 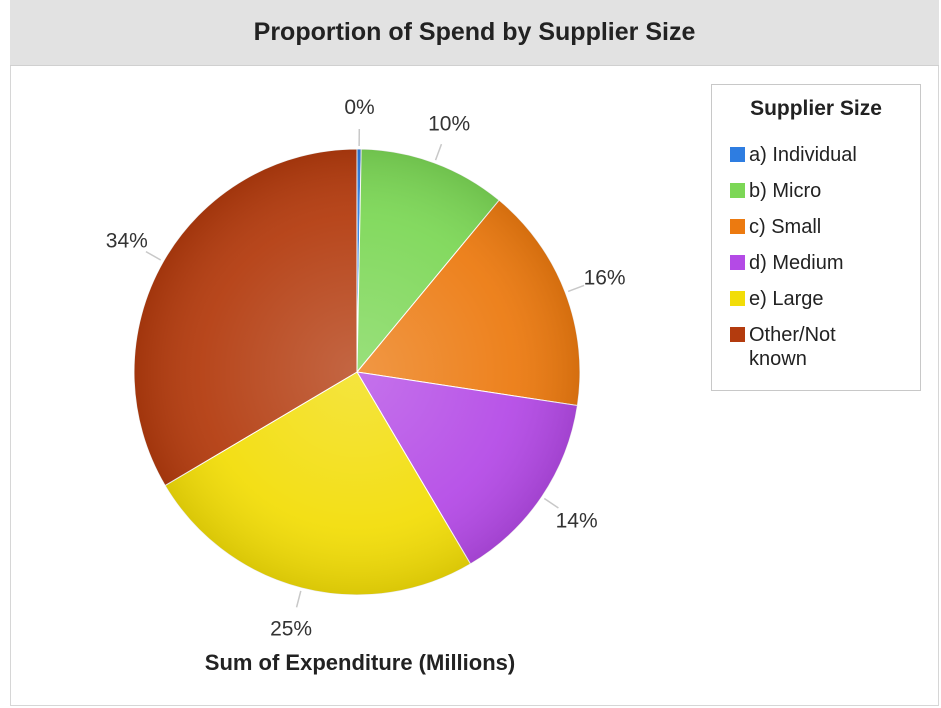 I want to click on legend-title: Supplier Size, so click(x=816, y=108).